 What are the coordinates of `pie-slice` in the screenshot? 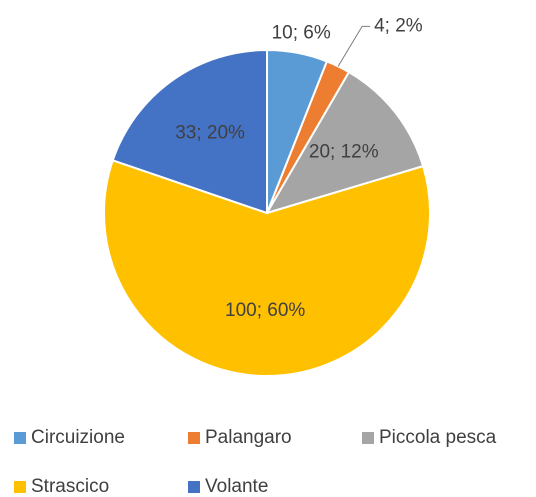 It's located at (189, 131).